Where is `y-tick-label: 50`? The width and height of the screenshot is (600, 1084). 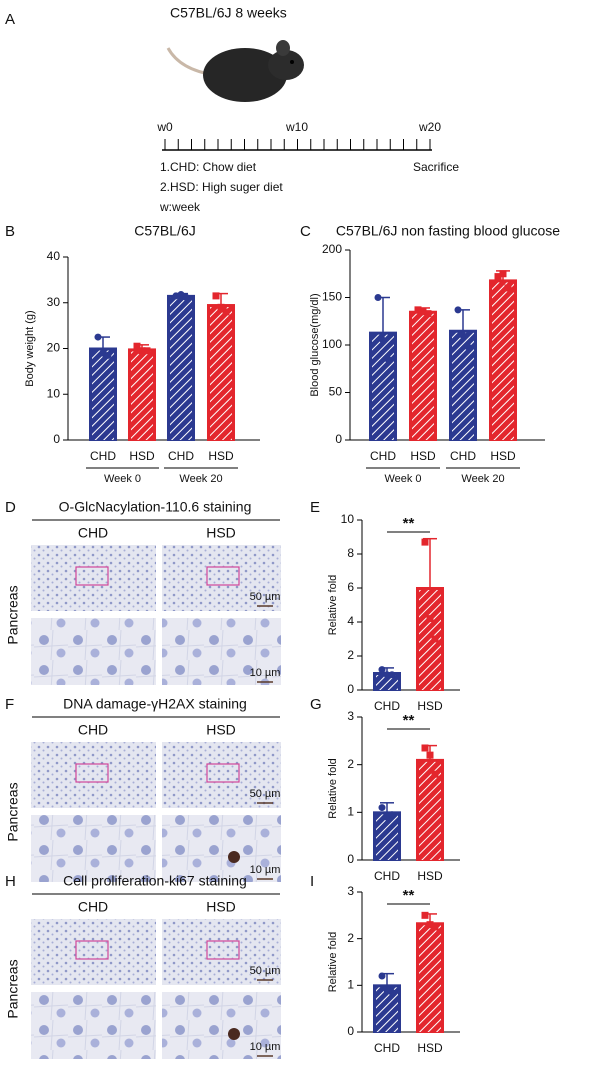
y-tick-label: 50 is located at coordinates (336, 392).